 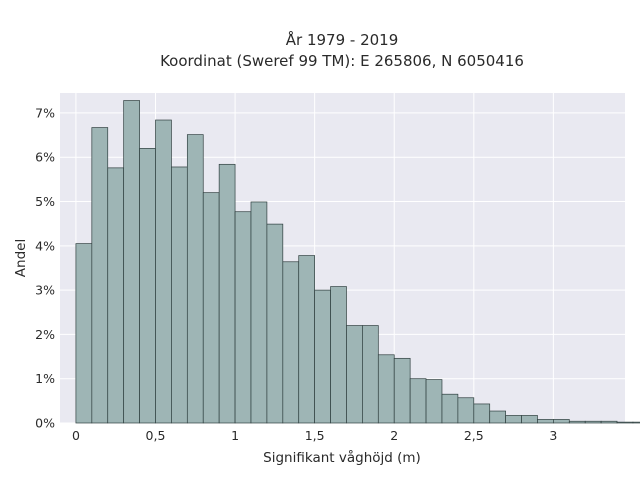 What do you see at coordinates (45, 112) in the screenshot?
I see `y-tick-label: 7%` at bounding box center [45, 112].